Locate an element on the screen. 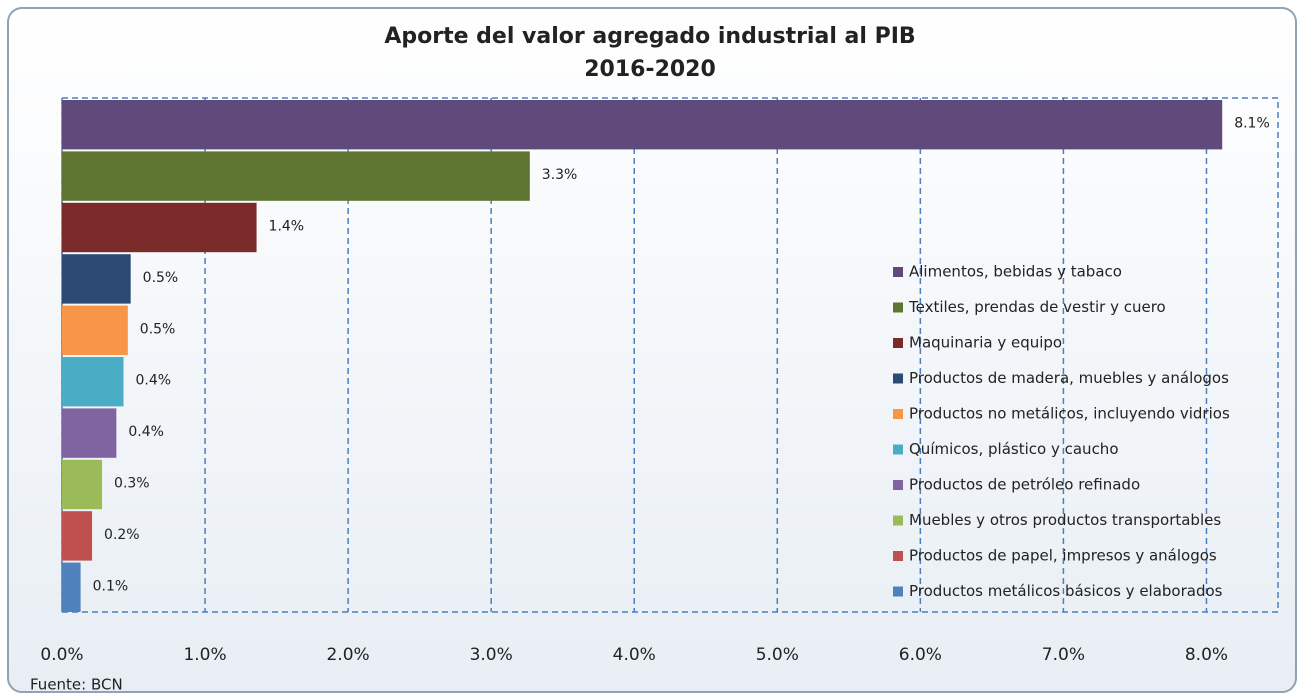 The width and height of the screenshot is (1302, 698). legend-label: Químicos, plástico y caucho is located at coordinates (1014, 449).